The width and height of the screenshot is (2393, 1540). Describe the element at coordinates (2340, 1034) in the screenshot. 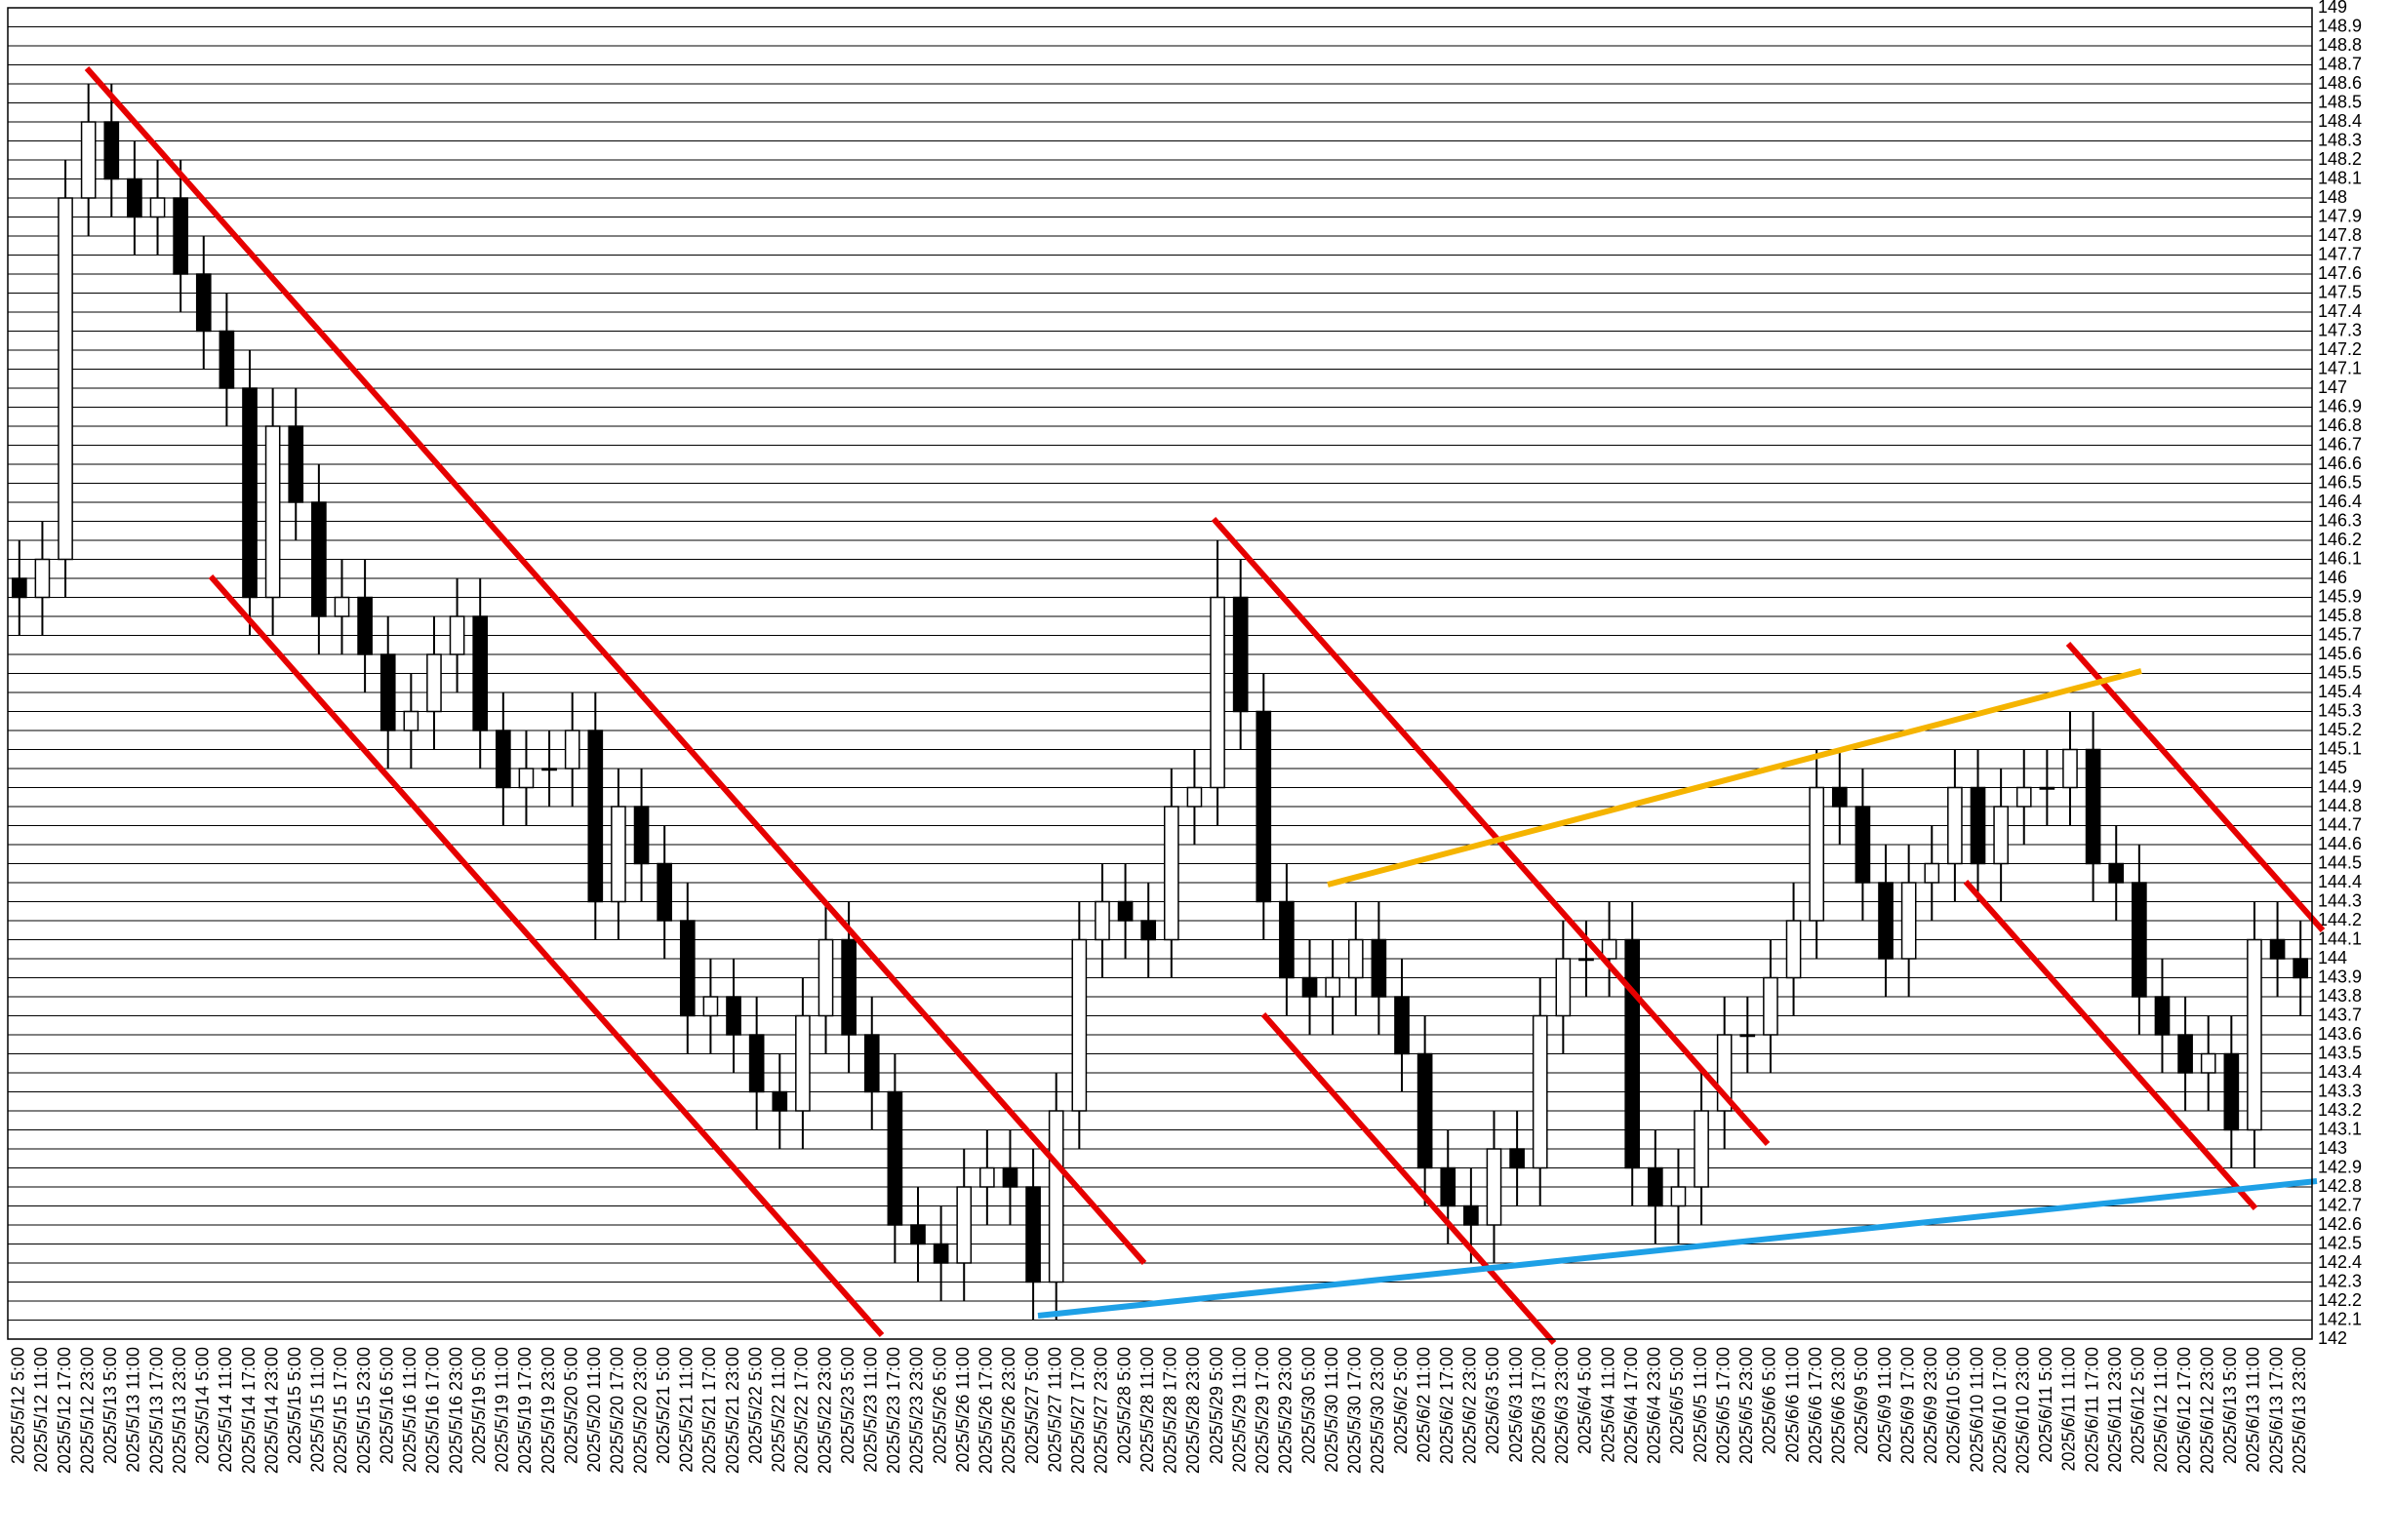

I see `y-tick-label: 143.6` at that location.